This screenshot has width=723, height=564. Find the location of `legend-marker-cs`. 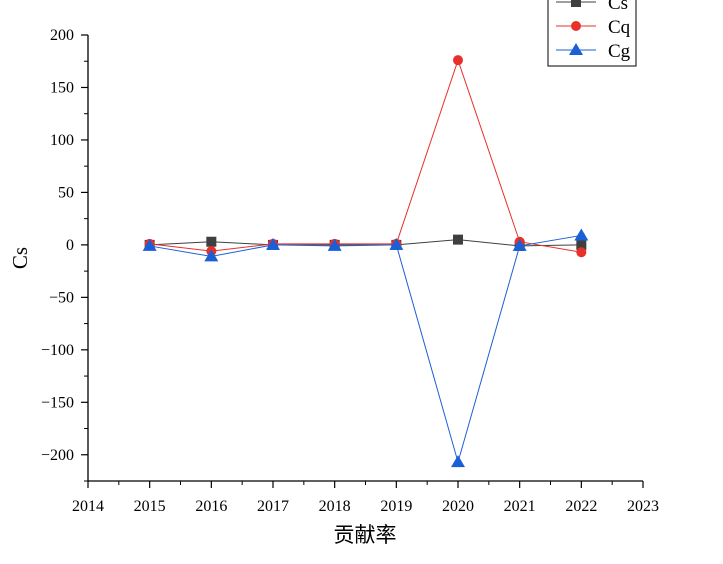

legend-marker-cs is located at coordinates (576, 3).